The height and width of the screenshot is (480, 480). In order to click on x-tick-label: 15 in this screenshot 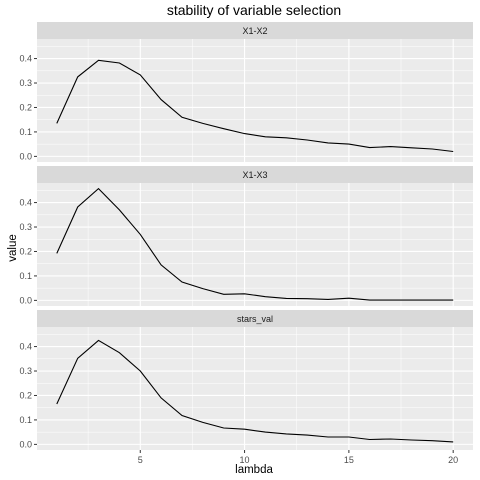, I will do `click(349, 460)`.